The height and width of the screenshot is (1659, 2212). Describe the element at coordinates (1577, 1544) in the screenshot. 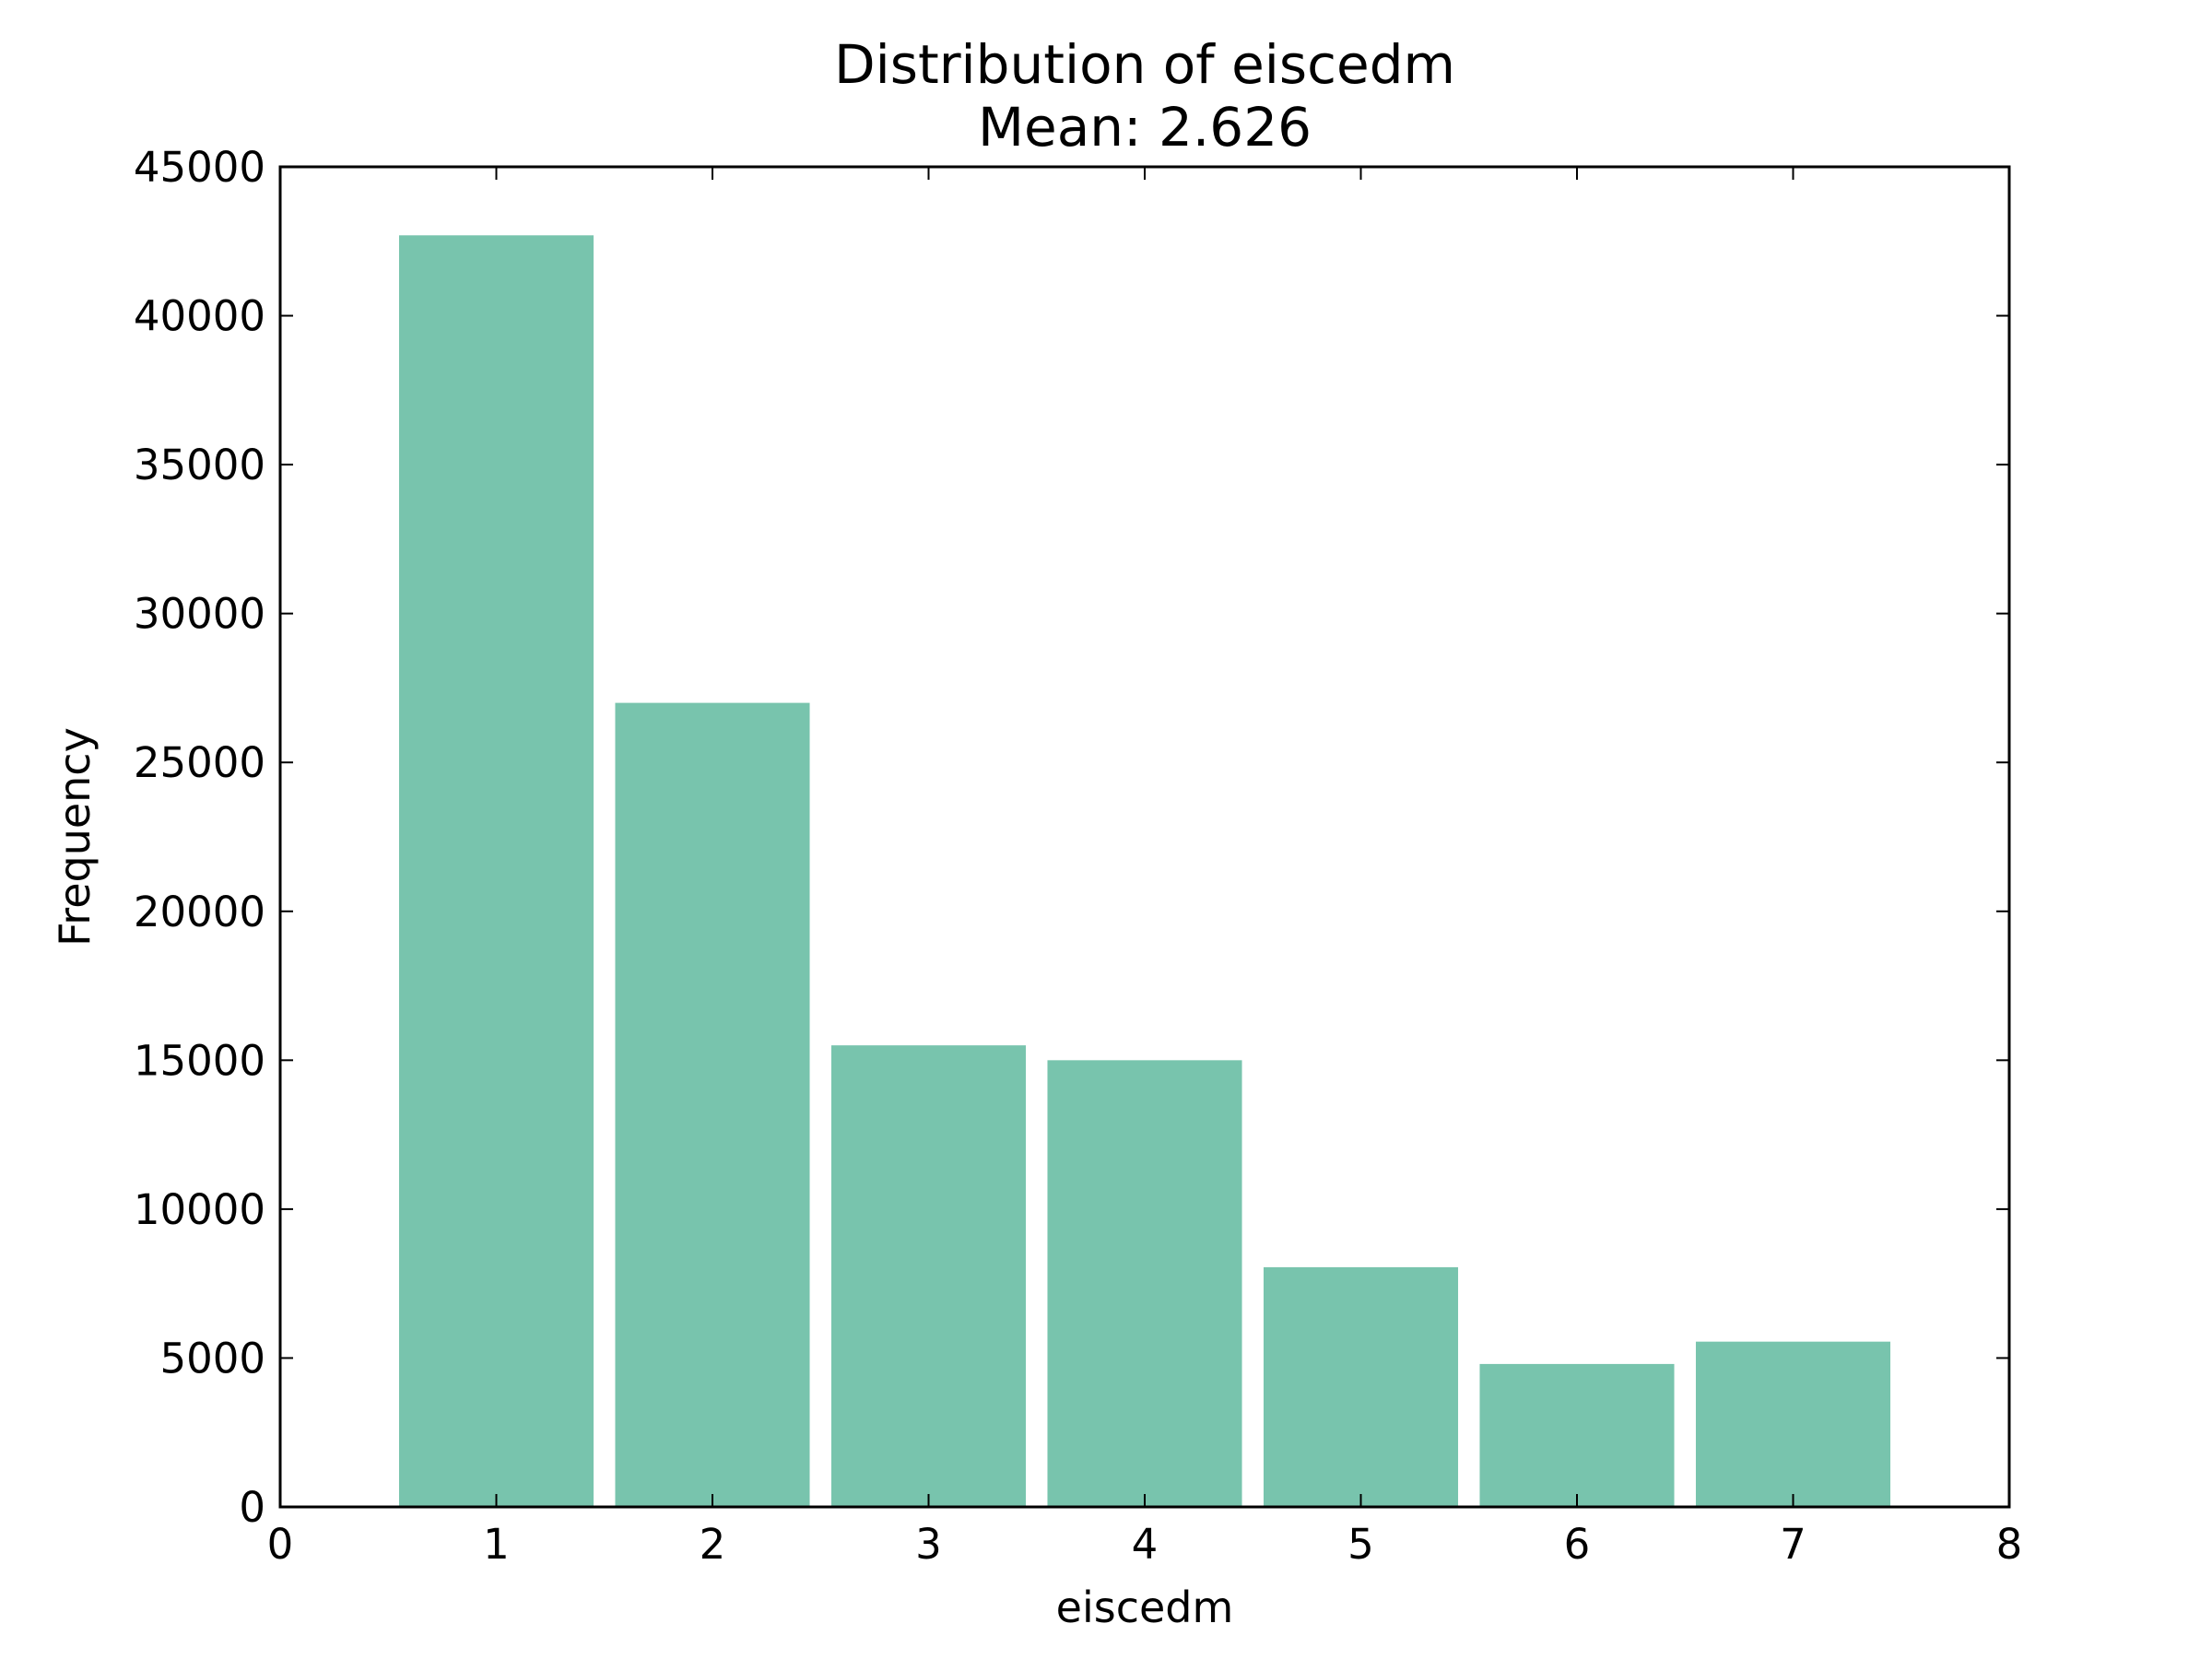

I see `x-tick-label: 6` at that location.